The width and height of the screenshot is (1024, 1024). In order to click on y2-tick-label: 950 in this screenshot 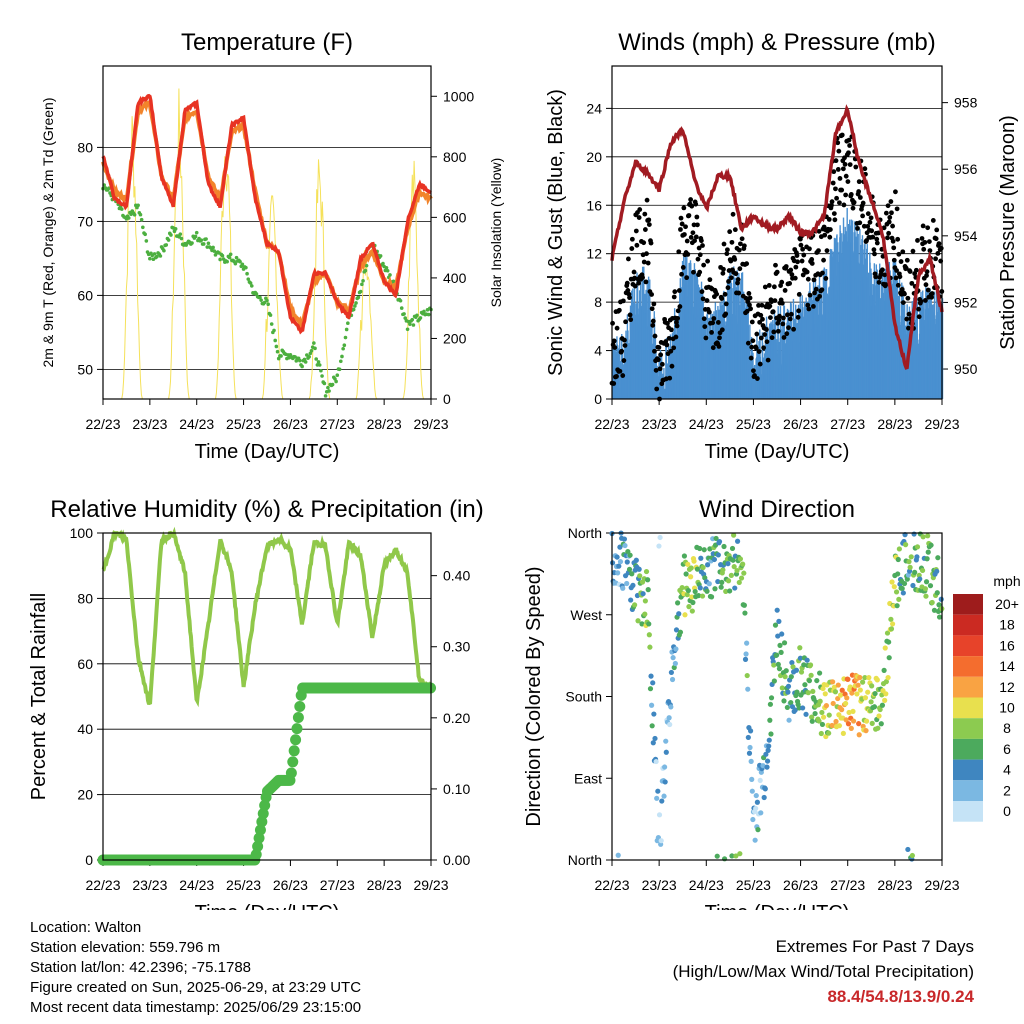, I will do `click(966, 369)`.